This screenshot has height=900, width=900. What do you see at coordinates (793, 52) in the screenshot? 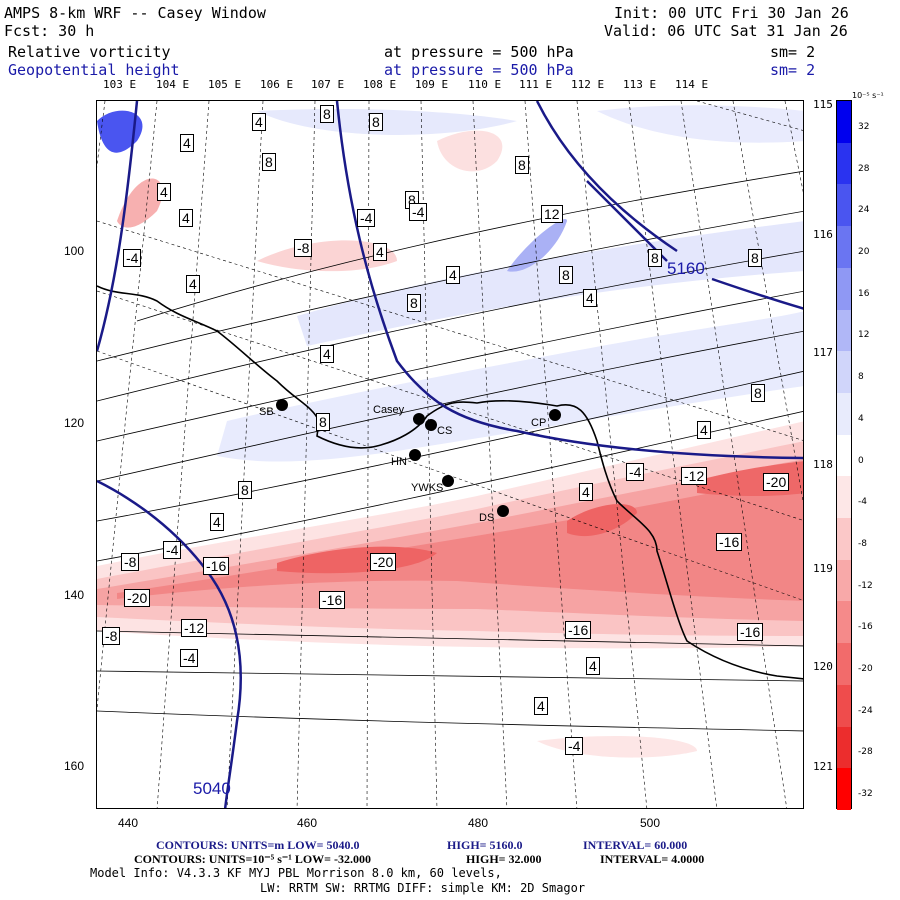
I see `field1-smoothing: sm= 2` at bounding box center [793, 52].